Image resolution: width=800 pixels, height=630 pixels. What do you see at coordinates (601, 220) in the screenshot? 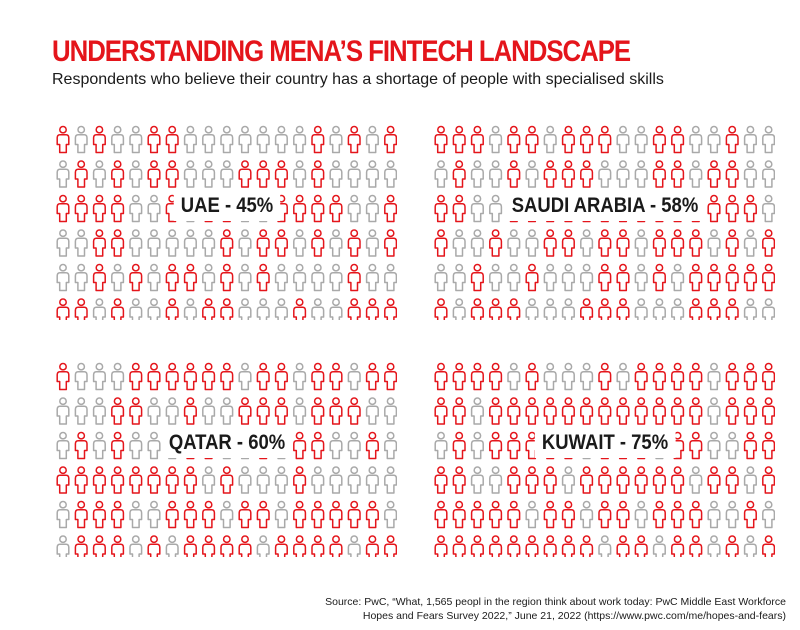
I see `pictogram-panel-saudi-arabia: SAUDI ARABIA - 58%` at bounding box center [601, 220].